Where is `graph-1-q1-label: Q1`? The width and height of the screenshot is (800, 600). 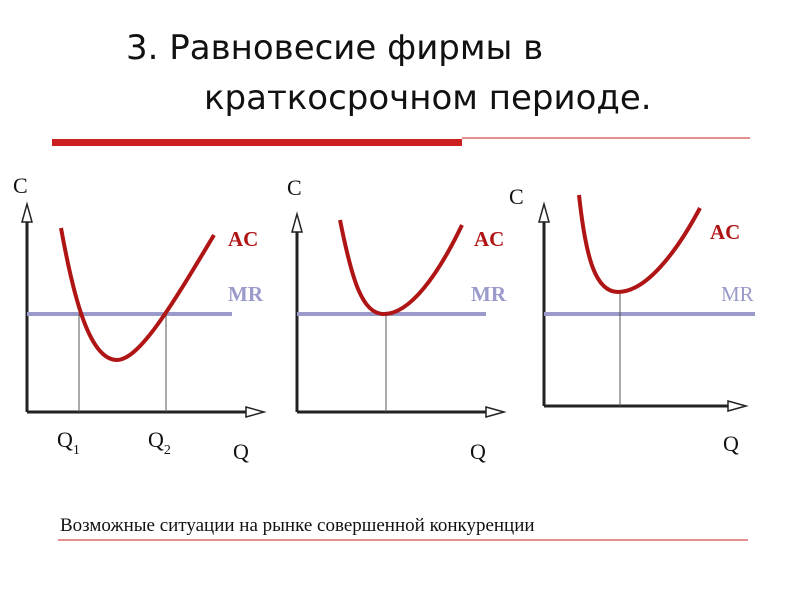 graph-1-q1-label: Q1 is located at coordinates (68, 442).